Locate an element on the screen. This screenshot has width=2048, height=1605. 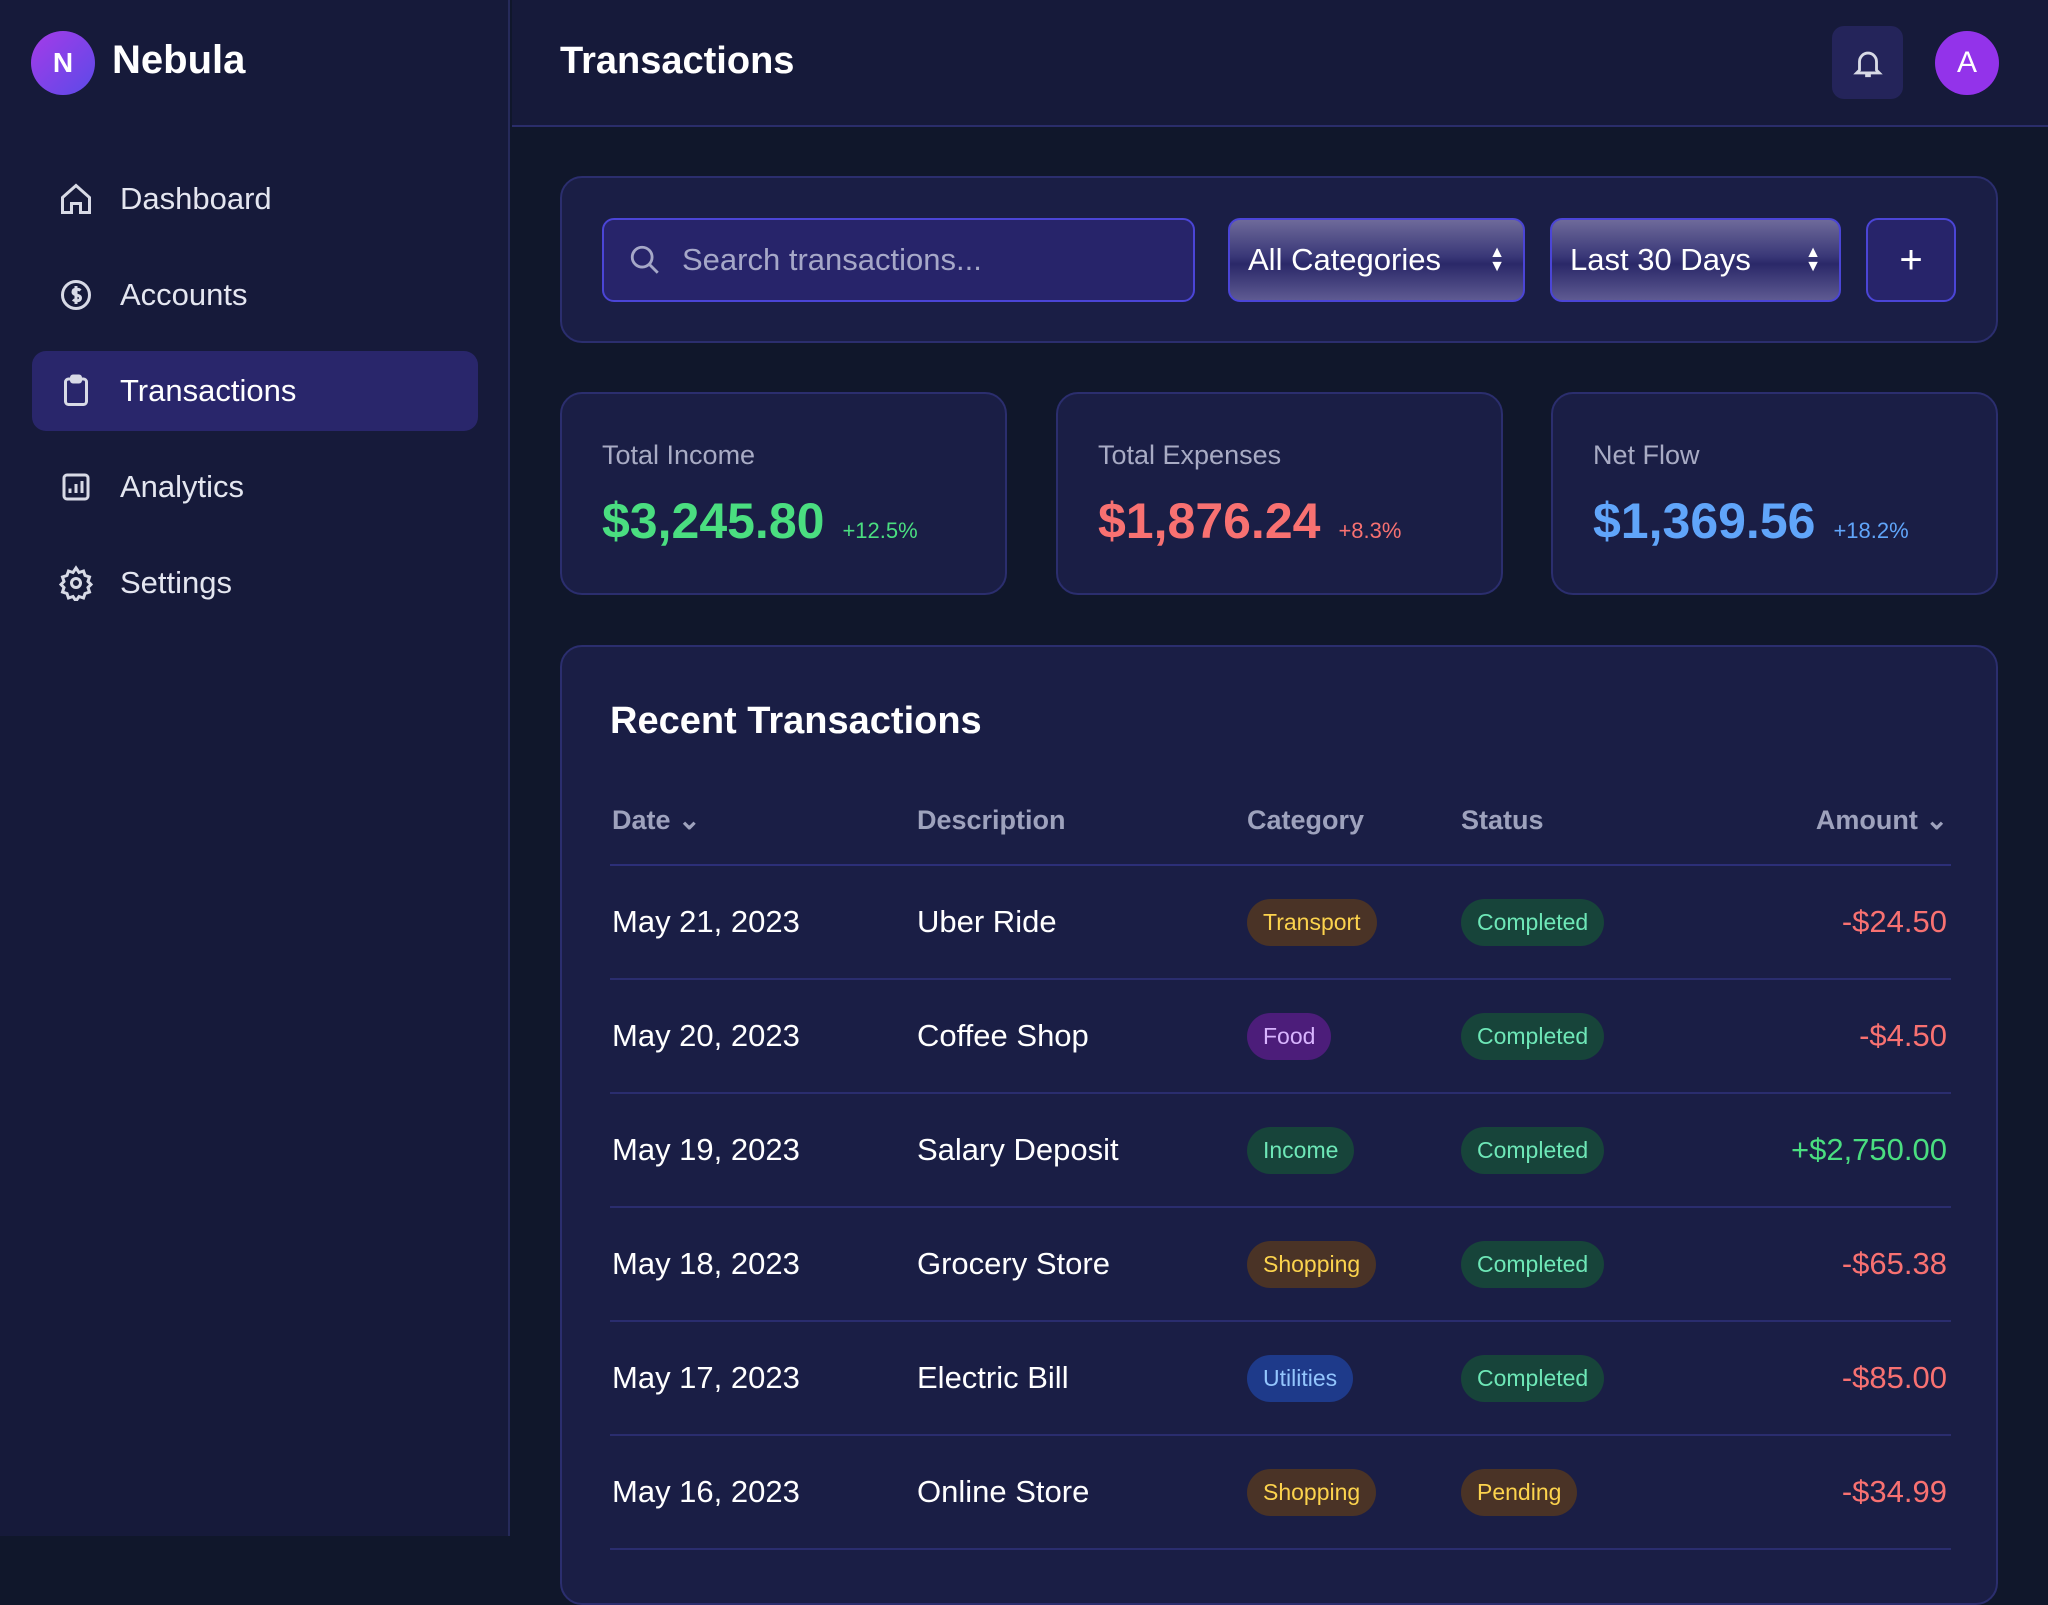
period-select: Last 30 Days ▲ ▼ is located at coordinates (1695, 260).